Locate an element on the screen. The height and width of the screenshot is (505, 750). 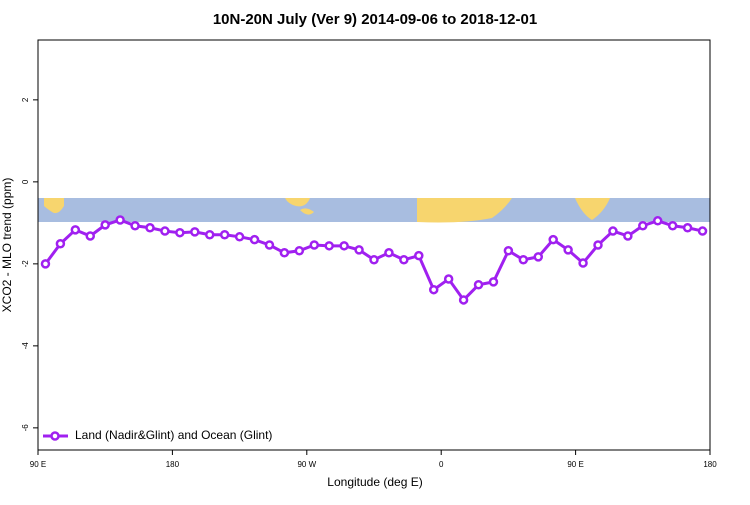
y-tick-label: 0 is located at coordinates (25, 181).